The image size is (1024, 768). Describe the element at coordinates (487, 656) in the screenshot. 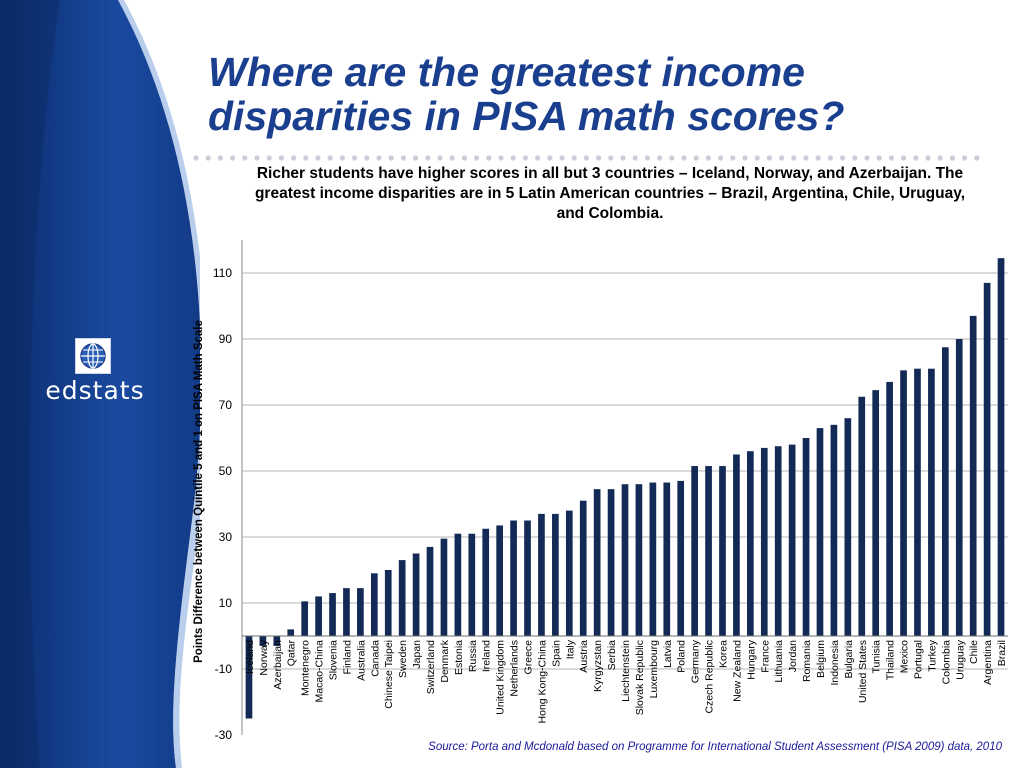

I see `x-category-label: Ireland` at that location.